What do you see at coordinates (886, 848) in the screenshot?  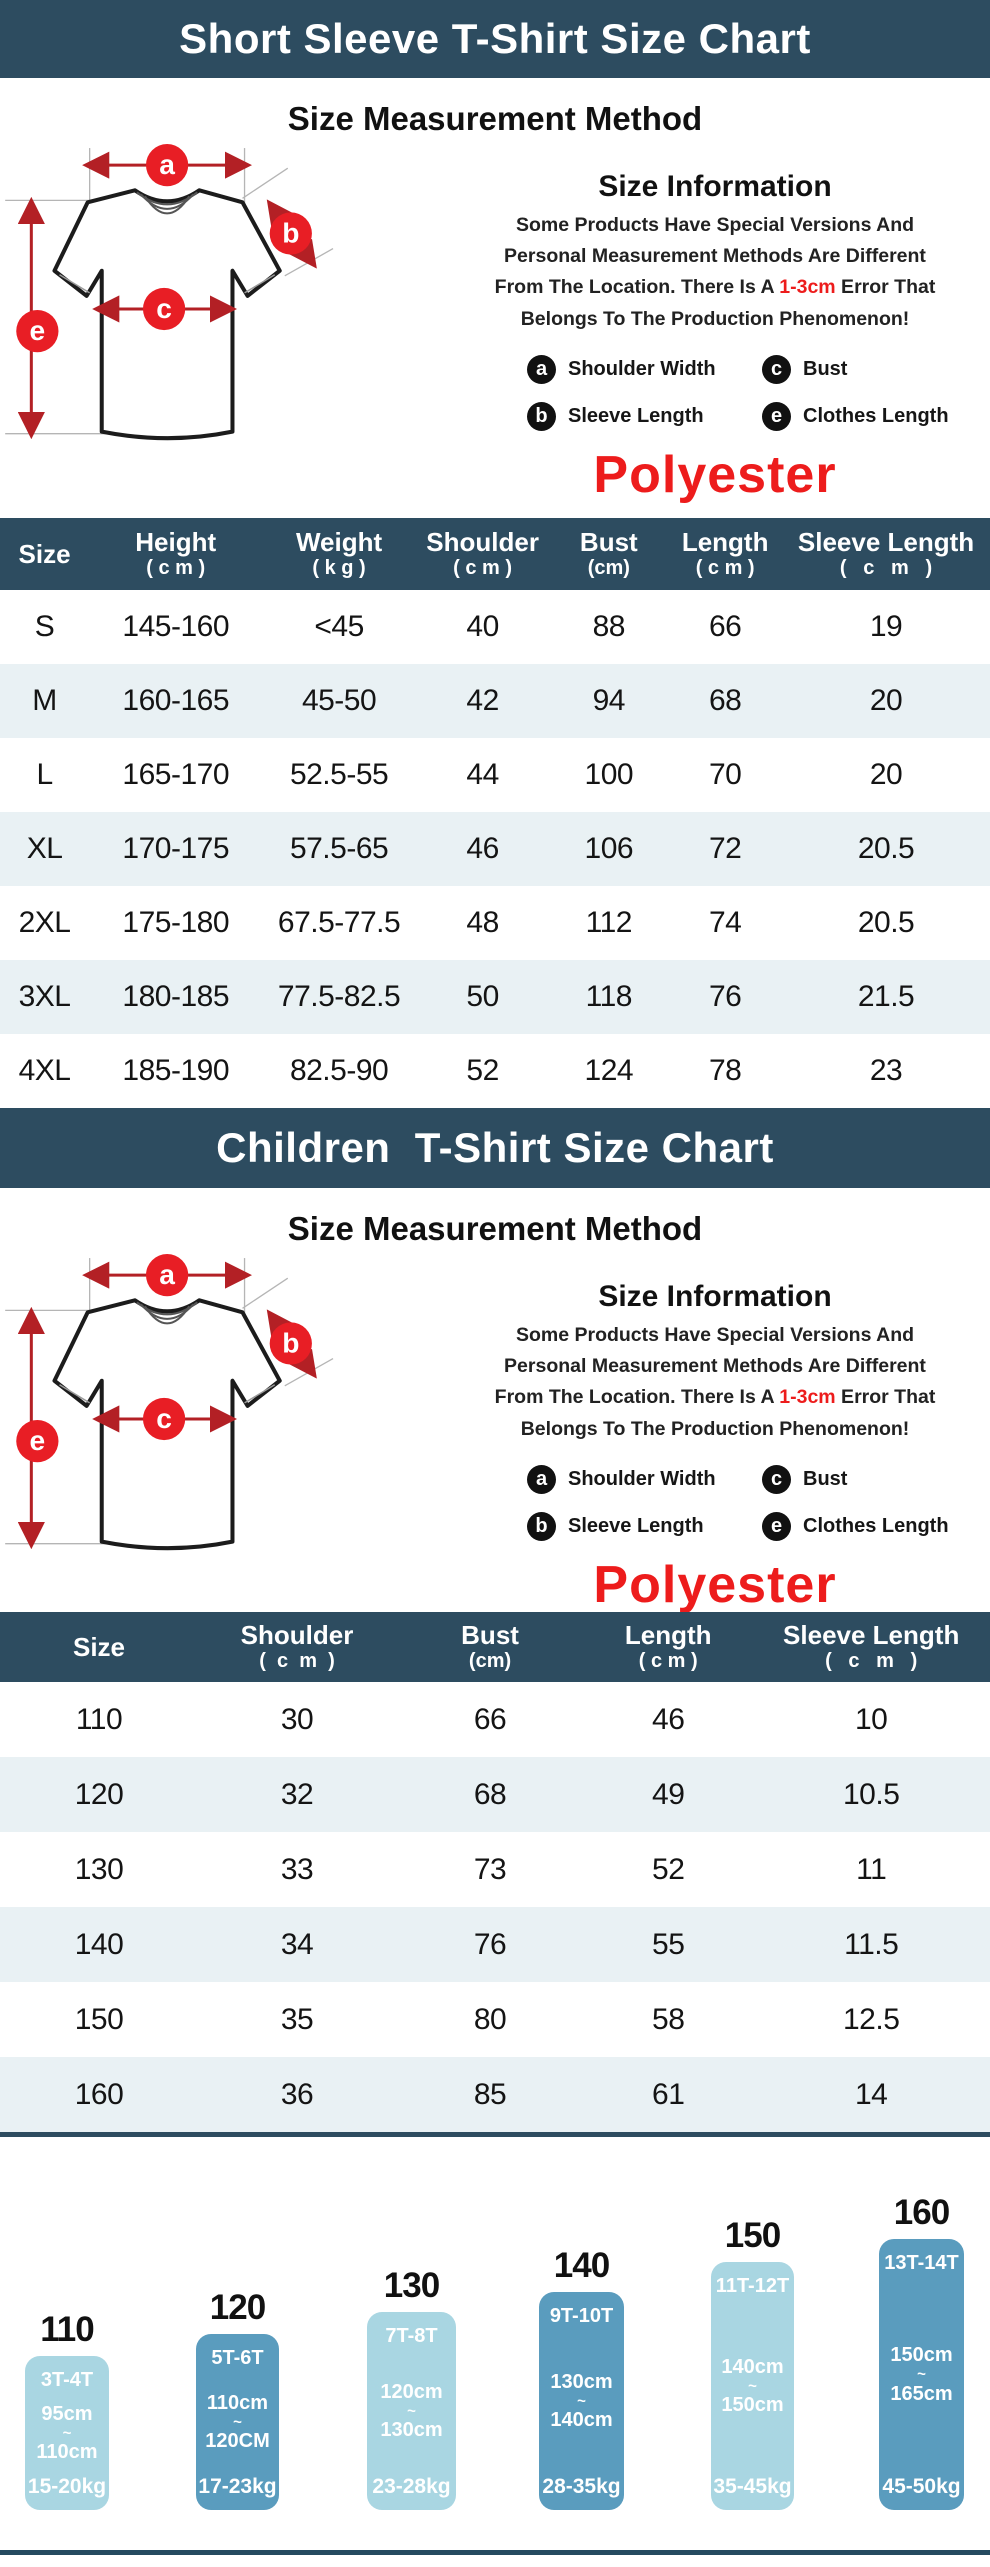 I see `table-cell: 20.5` at bounding box center [886, 848].